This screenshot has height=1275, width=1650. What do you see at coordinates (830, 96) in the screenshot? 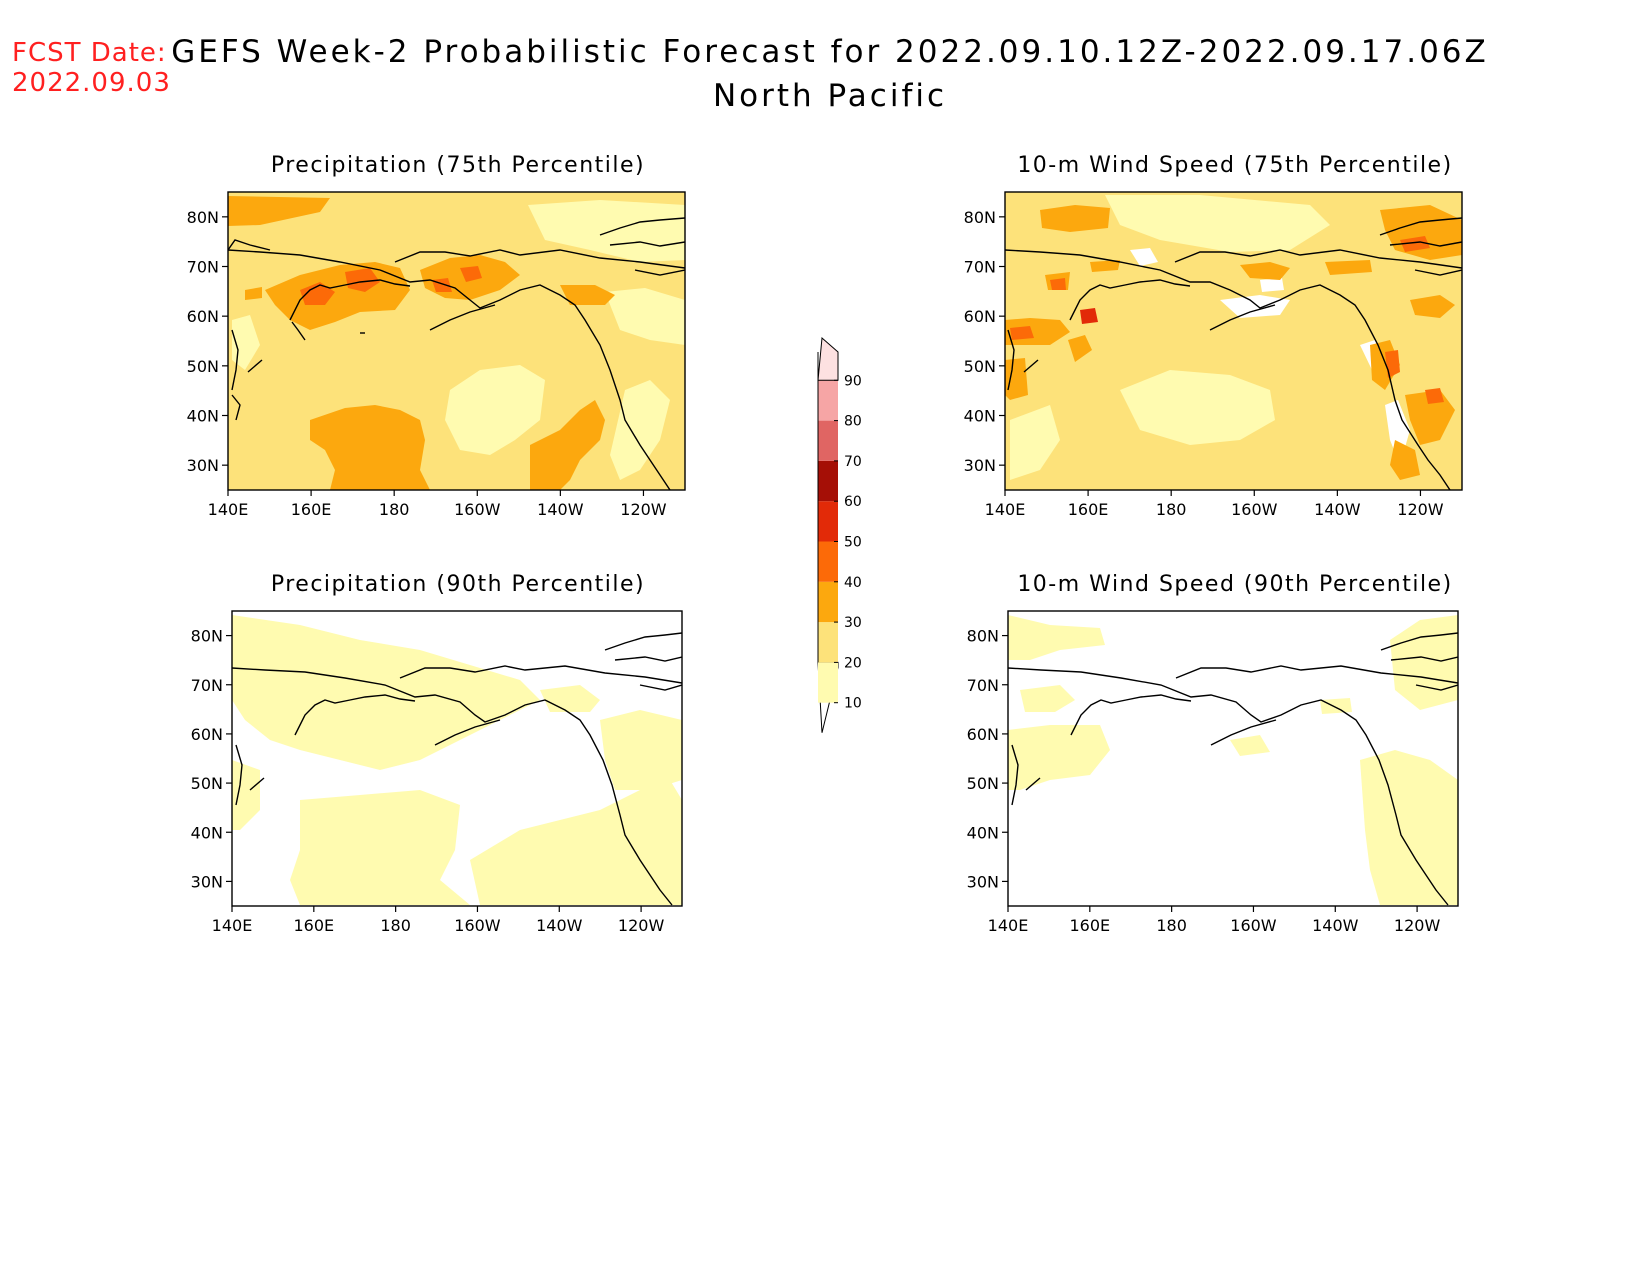
I see `chart-subtitle: North Pacific` at bounding box center [830, 96].